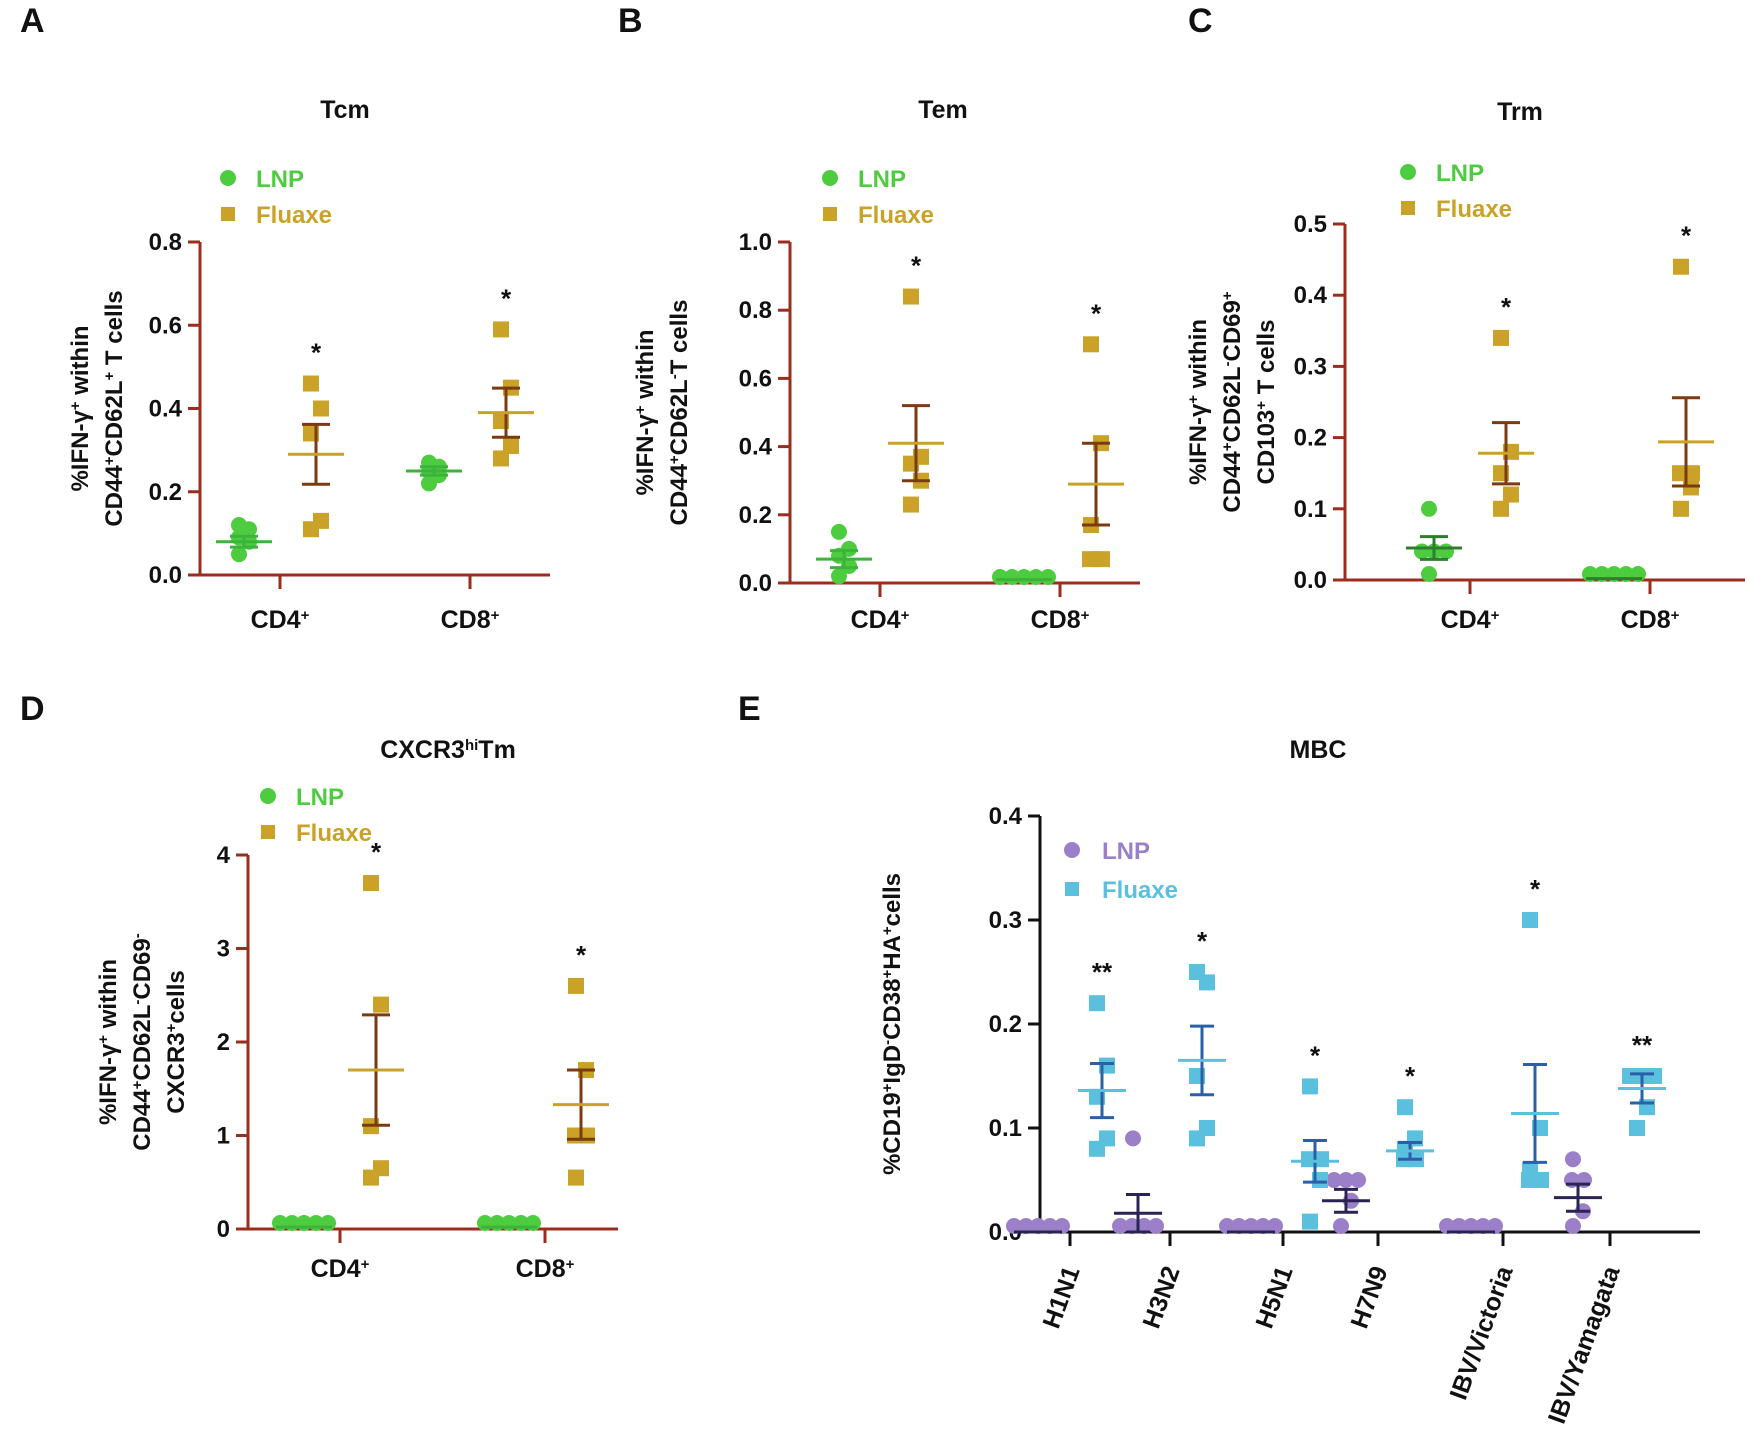 The height and width of the screenshot is (1444, 1750). What do you see at coordinates (640, 409) in the screenshot?
I see `y-axis-label-B-line-0-part-1: +` at bounding box center [640, 409].